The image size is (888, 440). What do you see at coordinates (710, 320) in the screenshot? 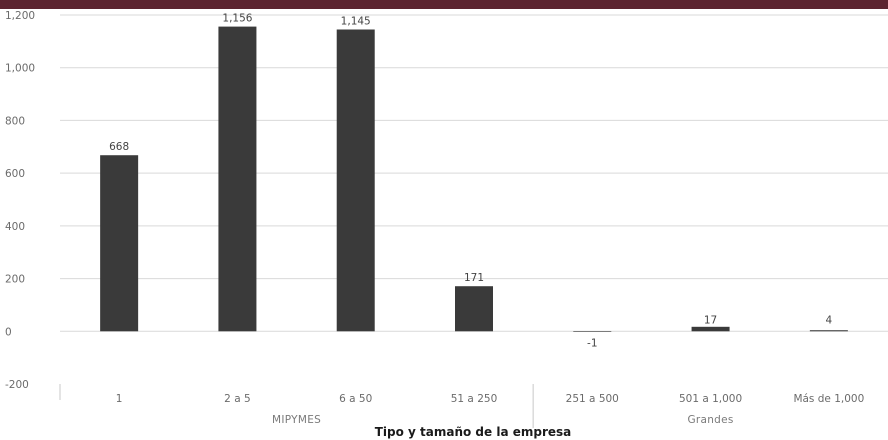
I see `data-label: 17` at bounding box center [710, 320].